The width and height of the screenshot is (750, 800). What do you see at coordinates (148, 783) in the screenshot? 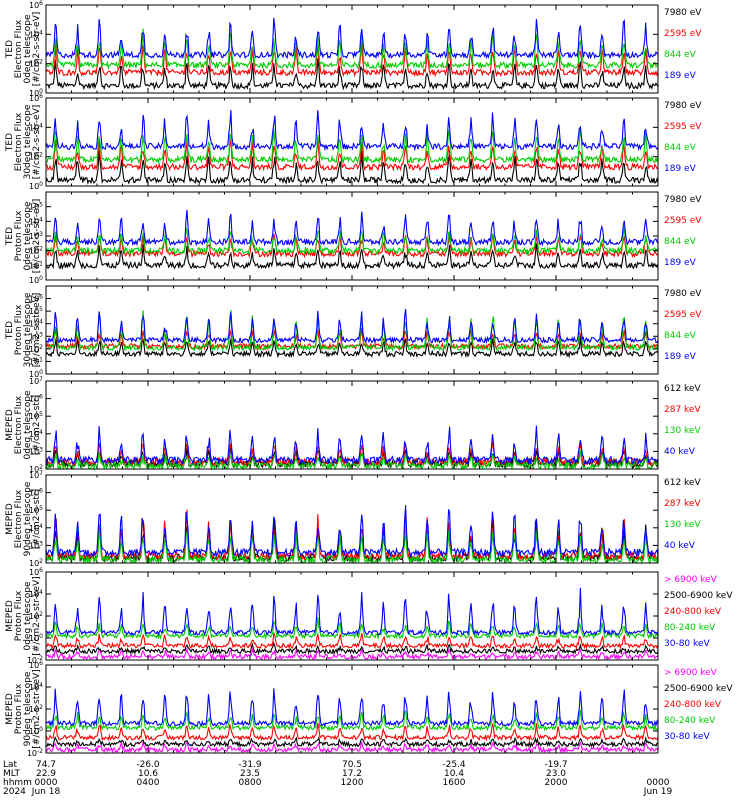
I see `x-label-hhmm: 0400` at bounding box center [148, 783].